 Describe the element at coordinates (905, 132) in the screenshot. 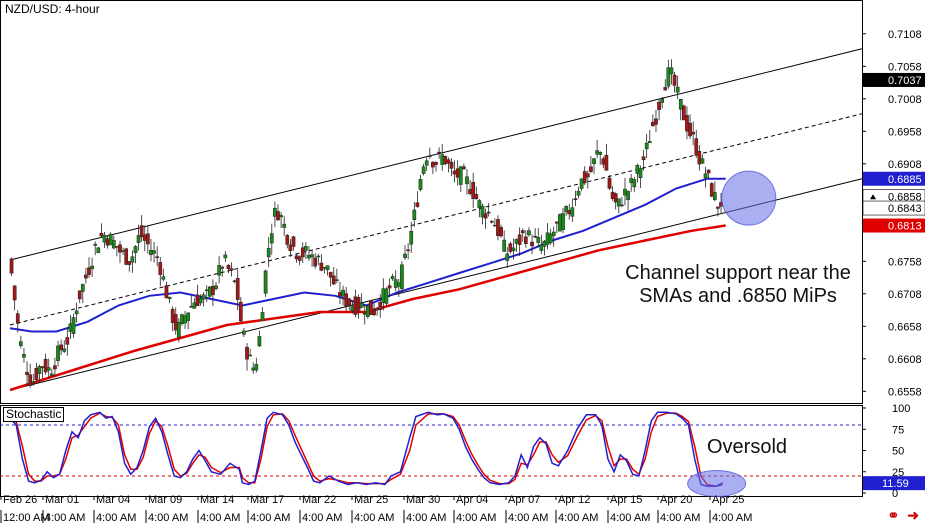

I see `price-tick-label: 0.6958` at that location.